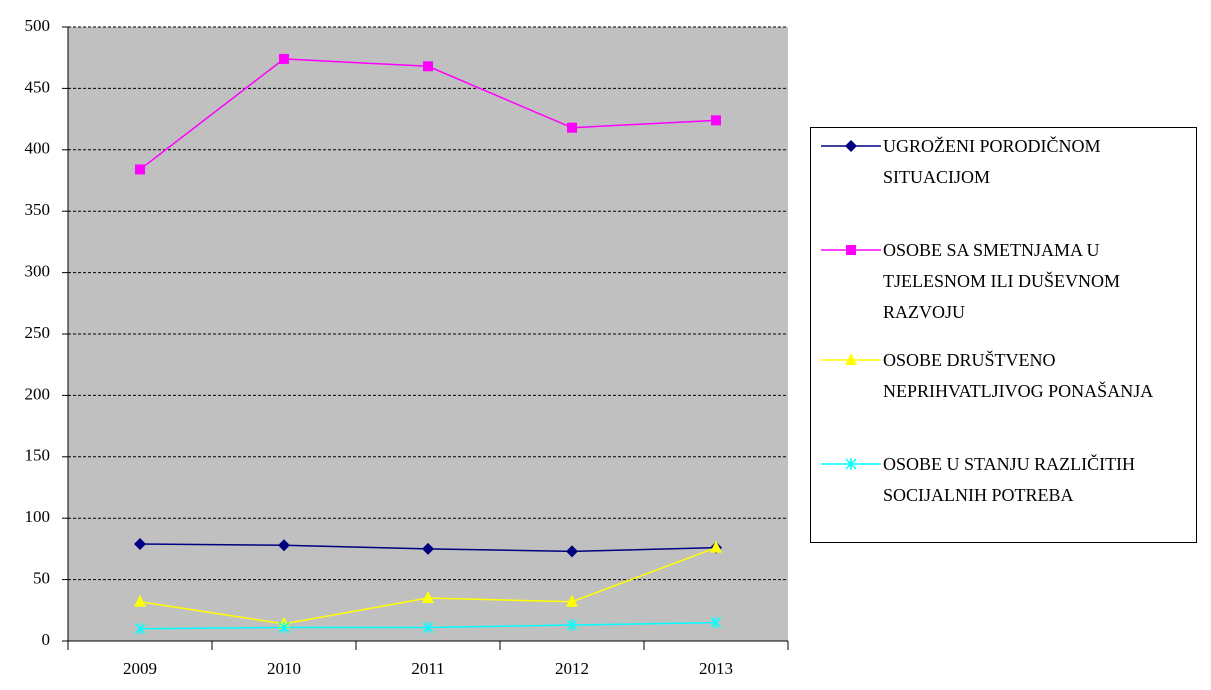 Image resolution: width=1211 pixels, height=690 pixels. What do you see at coordinates (38, 148) in the screenshot?
I see `y-tick-label: 400` at bounding box center [38, 148].